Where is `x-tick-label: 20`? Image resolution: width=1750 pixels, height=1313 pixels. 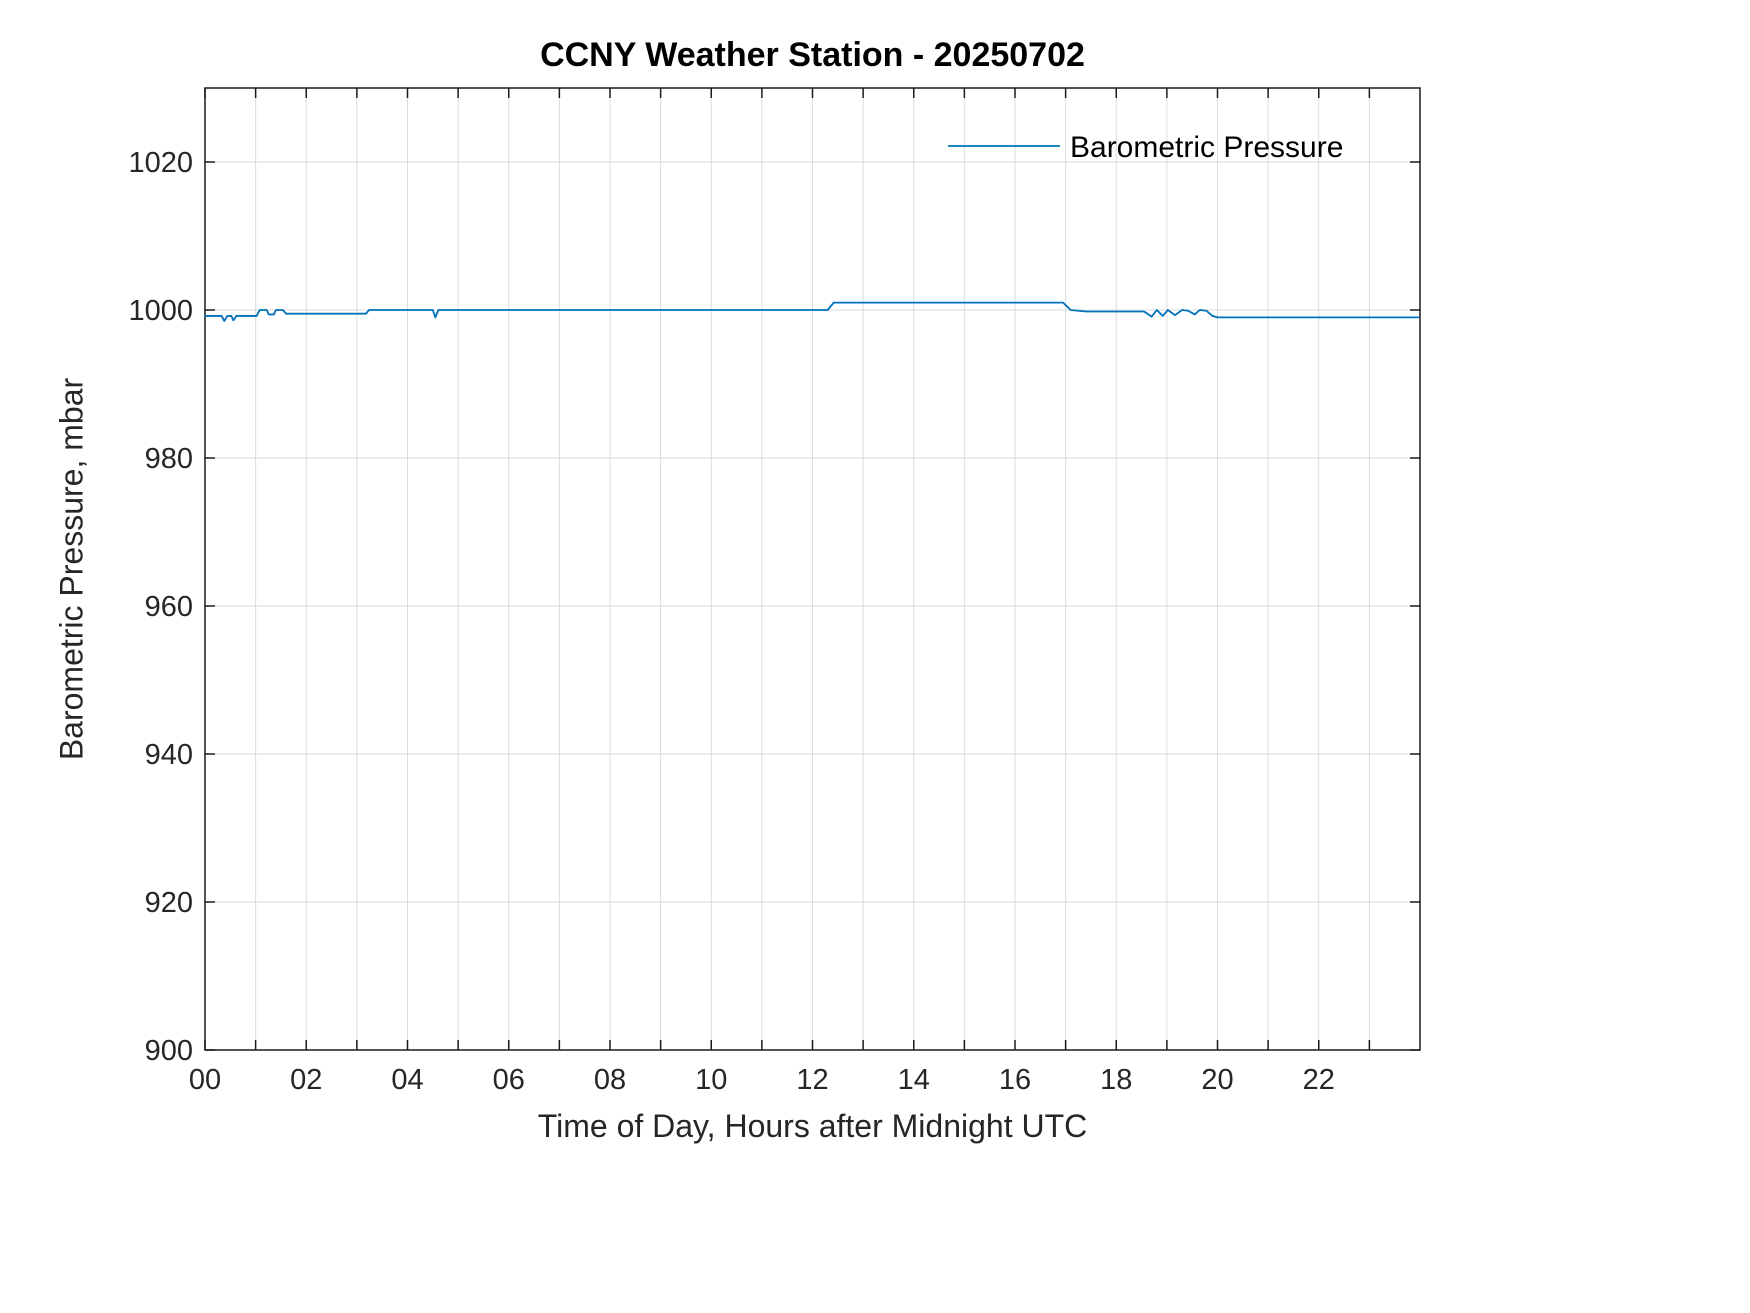 x-tick-label: 20 is located at coordinates (1217, 1080).